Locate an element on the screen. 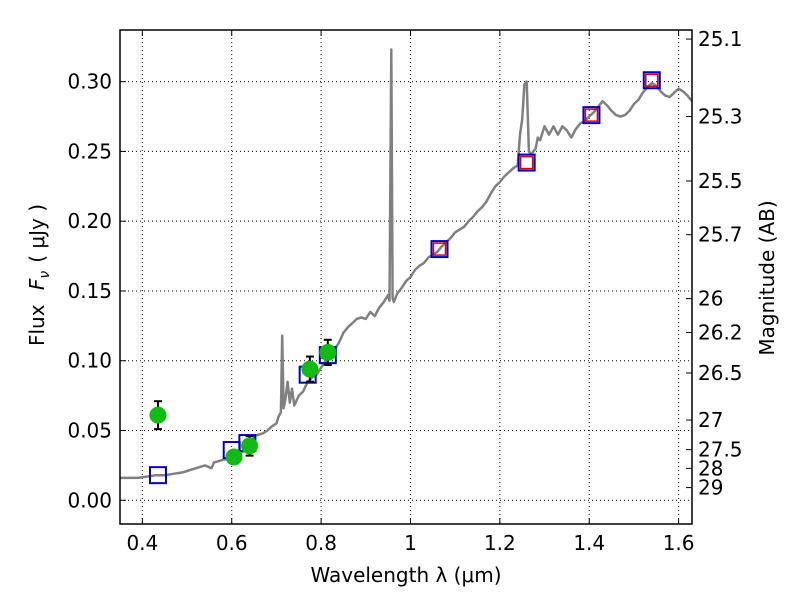  right-tick-label: 25.3 is located at coordinates (720, 117).